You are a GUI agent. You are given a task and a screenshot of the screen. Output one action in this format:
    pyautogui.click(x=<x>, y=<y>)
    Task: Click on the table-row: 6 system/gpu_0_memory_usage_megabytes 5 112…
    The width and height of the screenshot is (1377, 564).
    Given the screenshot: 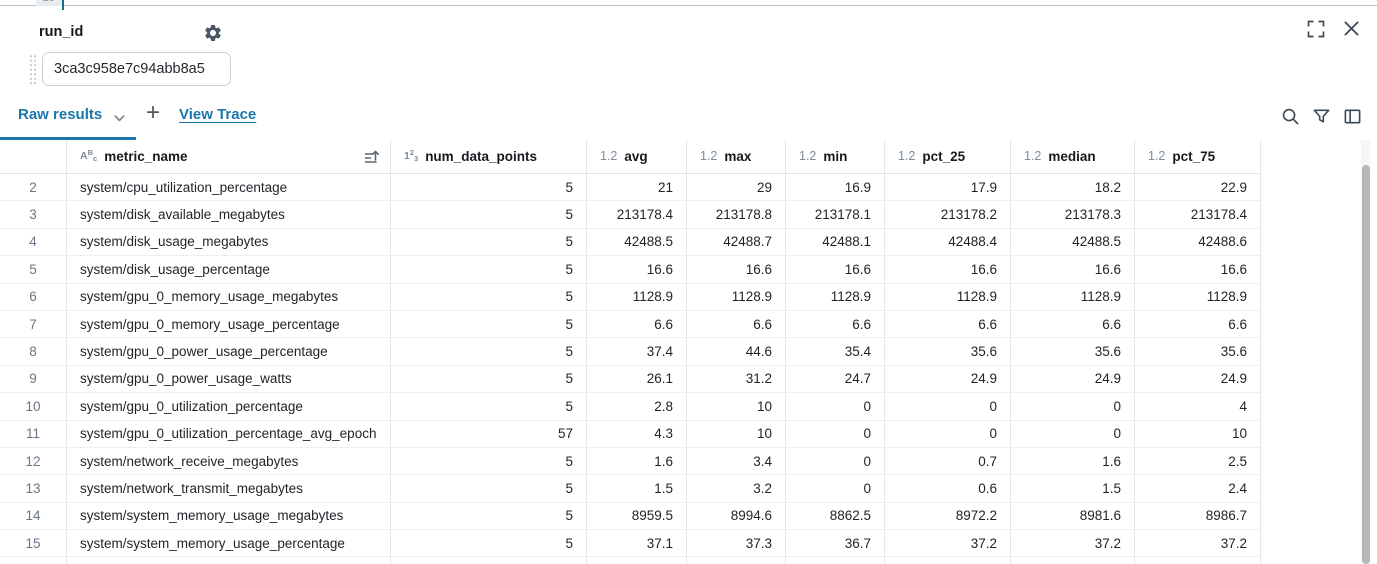 What is the action you would take?
    pyautogui.click(x=688, y=297)
    